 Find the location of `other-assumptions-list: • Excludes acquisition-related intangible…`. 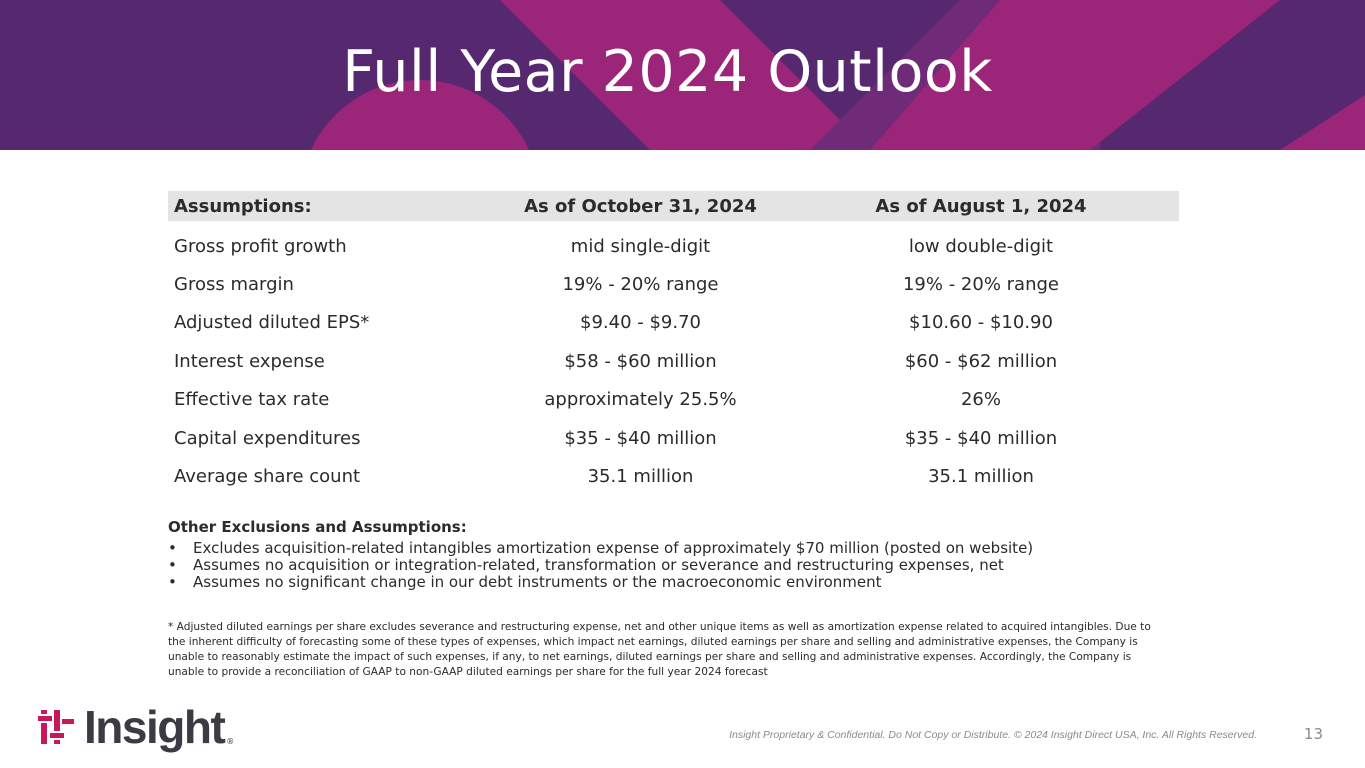

other-assumptions-list: • Excludes acquisition-related intangible… is located at coordinates (693, 565).